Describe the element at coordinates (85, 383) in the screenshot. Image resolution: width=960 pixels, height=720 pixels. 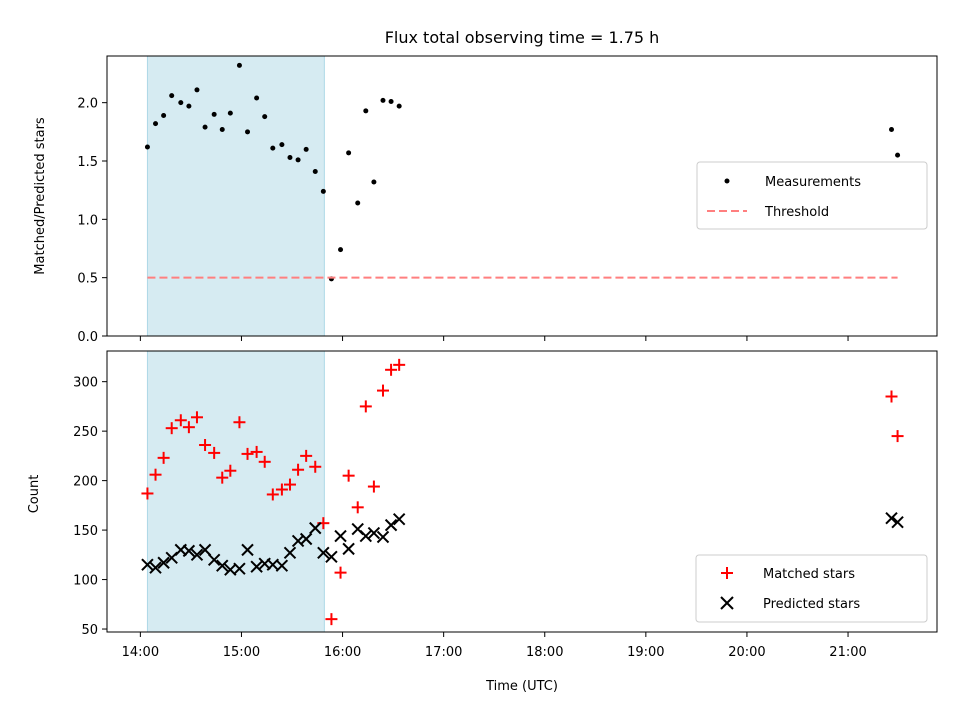
I see `counts-y-tick-label: 300` at that location.